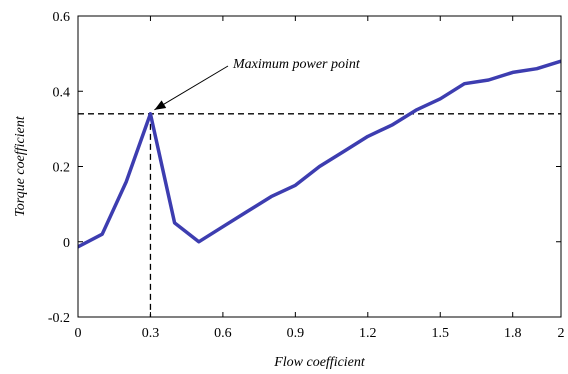 Image resolution: width=568 pixels, height=374 pixels. I want to click on y-axis-title: Torque coefficient, so click(20, 166).